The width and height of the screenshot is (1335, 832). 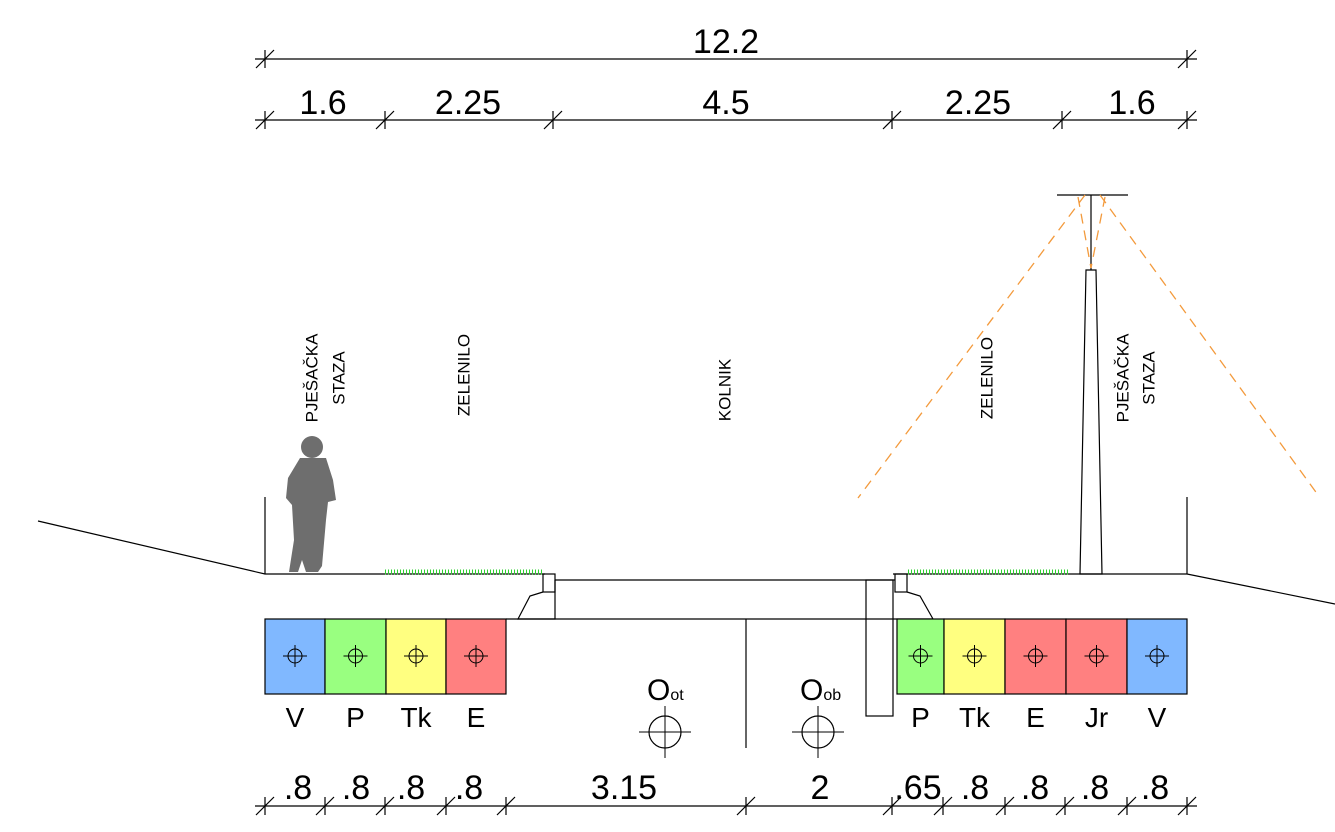 I want to click on curb-left, so click(x=549, y=583).